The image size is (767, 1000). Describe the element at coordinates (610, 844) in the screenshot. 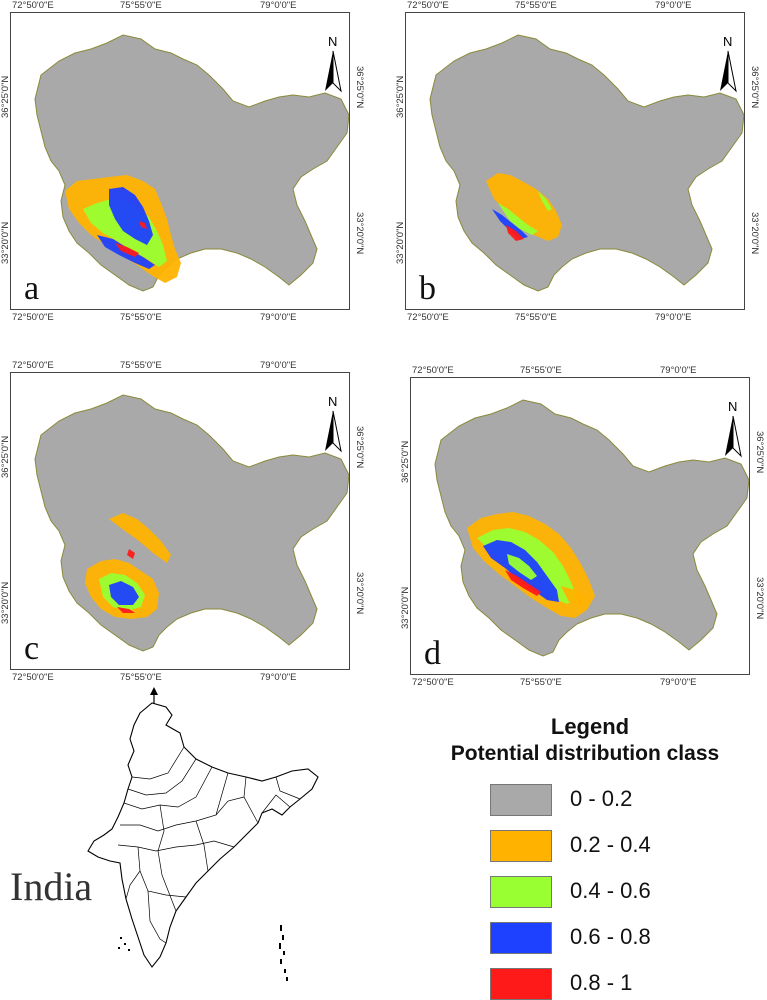

I see `legend-item-label: 0.2 - 0.4` at that location.